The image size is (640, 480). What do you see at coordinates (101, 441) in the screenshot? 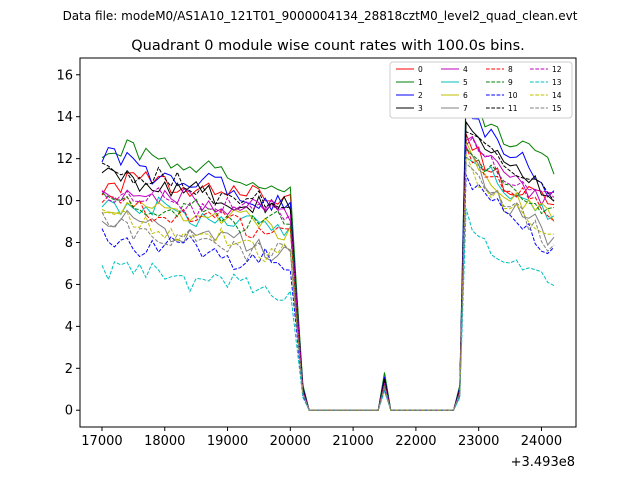
I see `x-tick-label: 17000` at bounding box center [101, 441].